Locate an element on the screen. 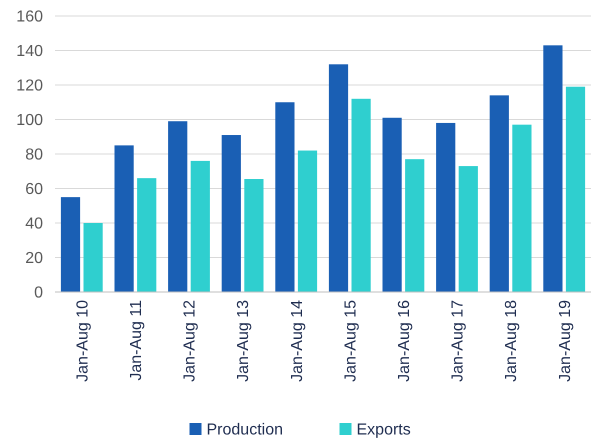  x-tick-label: Jan-Aug 17 is located at coordinates (458, 341).